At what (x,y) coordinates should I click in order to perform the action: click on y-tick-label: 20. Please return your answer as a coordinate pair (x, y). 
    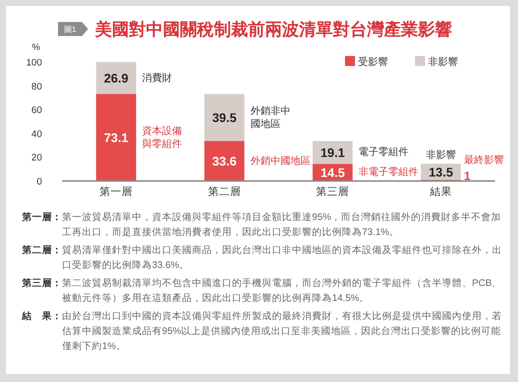
    Looking at the image, I should click on (36, 158).